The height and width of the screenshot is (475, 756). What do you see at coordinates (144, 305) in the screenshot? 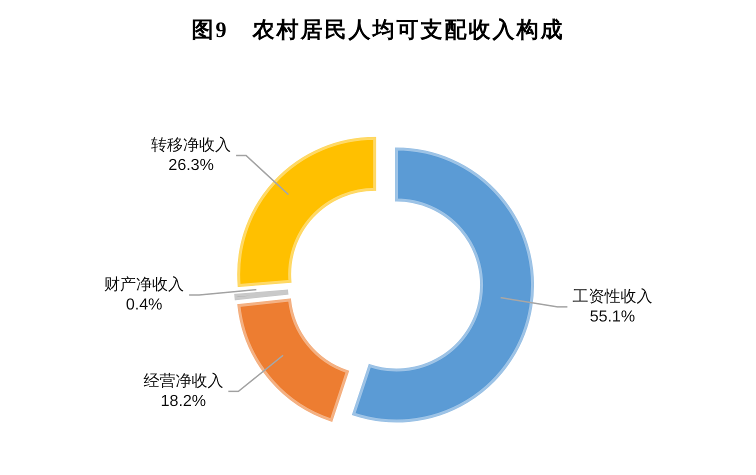
I see `data-label: 0.4%` at bounding box center [144, 305].